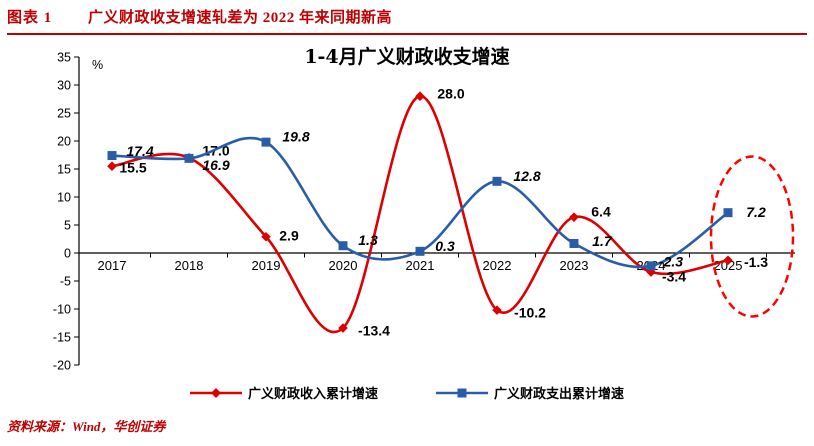 Image resolution: width=814 pixels, height=446 pixels. Describe the element at coordinates (530, 313) in the screenshot. I see `data-label: -10.2` at that location.